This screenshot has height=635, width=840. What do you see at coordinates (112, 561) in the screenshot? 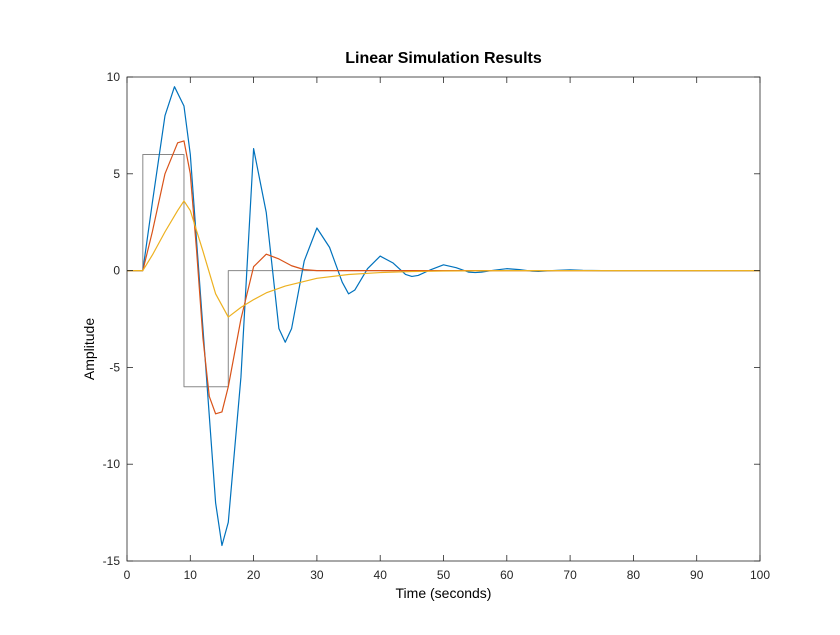
I see `y-tick-label: -15` at bounding box center [112, 561].